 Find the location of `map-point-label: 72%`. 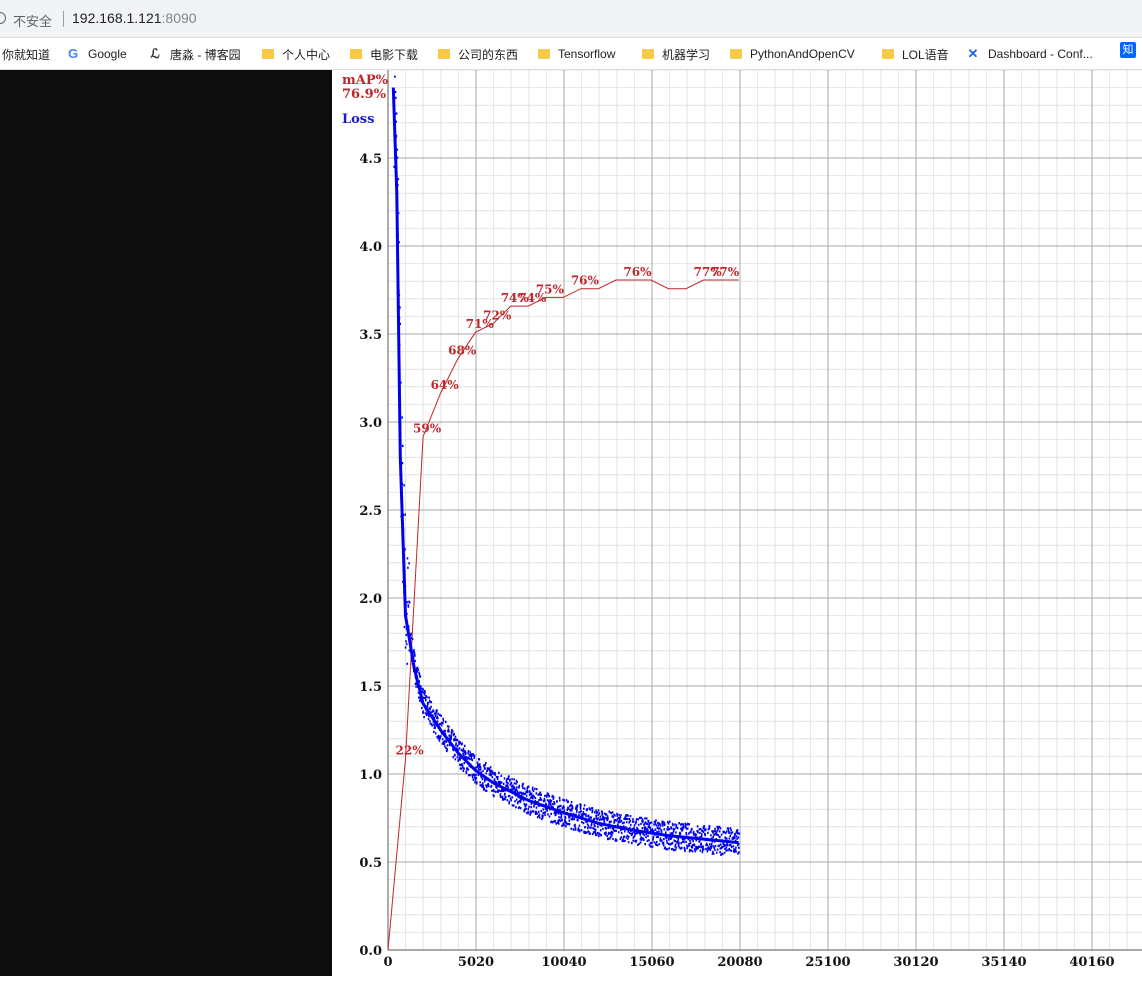

map-point-label: 72% is located at coordinates (497, 316).